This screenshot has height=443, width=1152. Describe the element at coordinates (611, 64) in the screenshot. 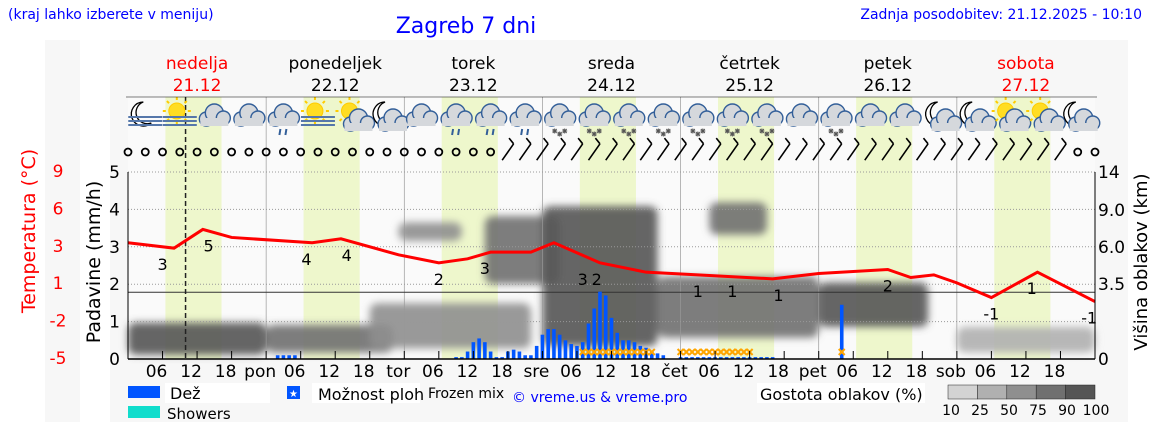

I see `day-name: sreda` at that location.